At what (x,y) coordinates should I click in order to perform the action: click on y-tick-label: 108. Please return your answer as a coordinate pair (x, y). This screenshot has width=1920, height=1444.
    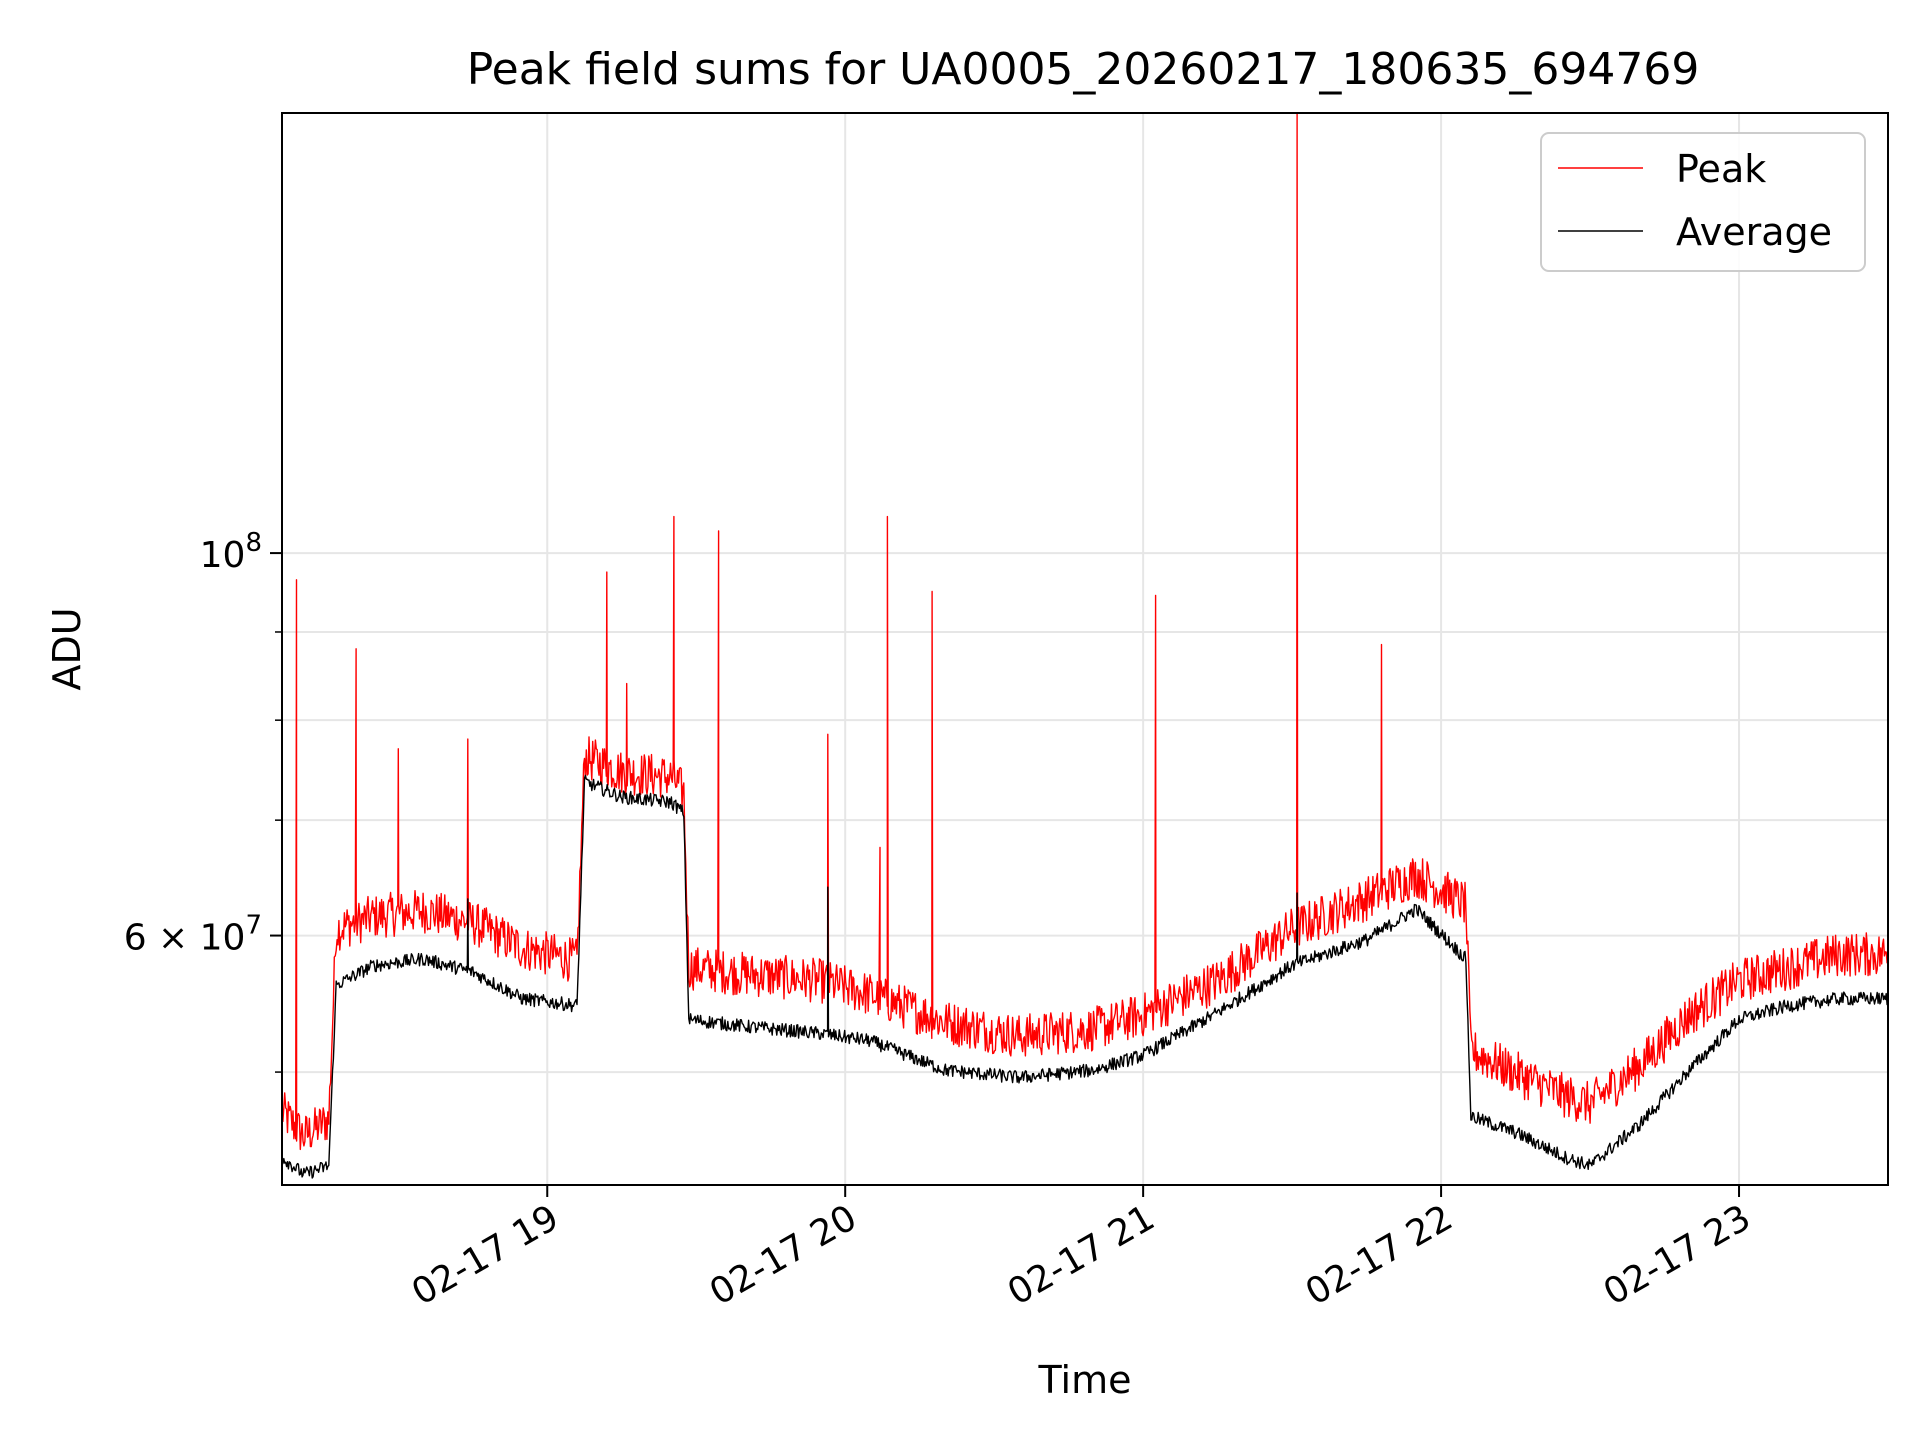
    Looking at the image, I should click on (231, 552).